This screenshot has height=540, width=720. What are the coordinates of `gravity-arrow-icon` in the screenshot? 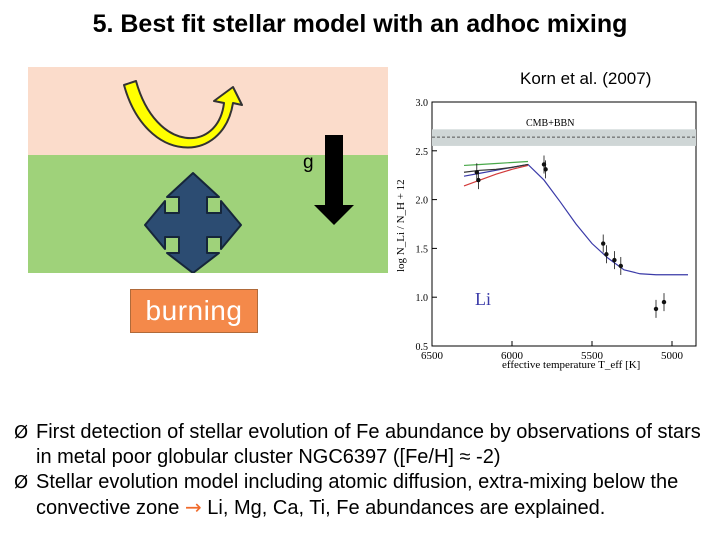 It's located at (334, 180).